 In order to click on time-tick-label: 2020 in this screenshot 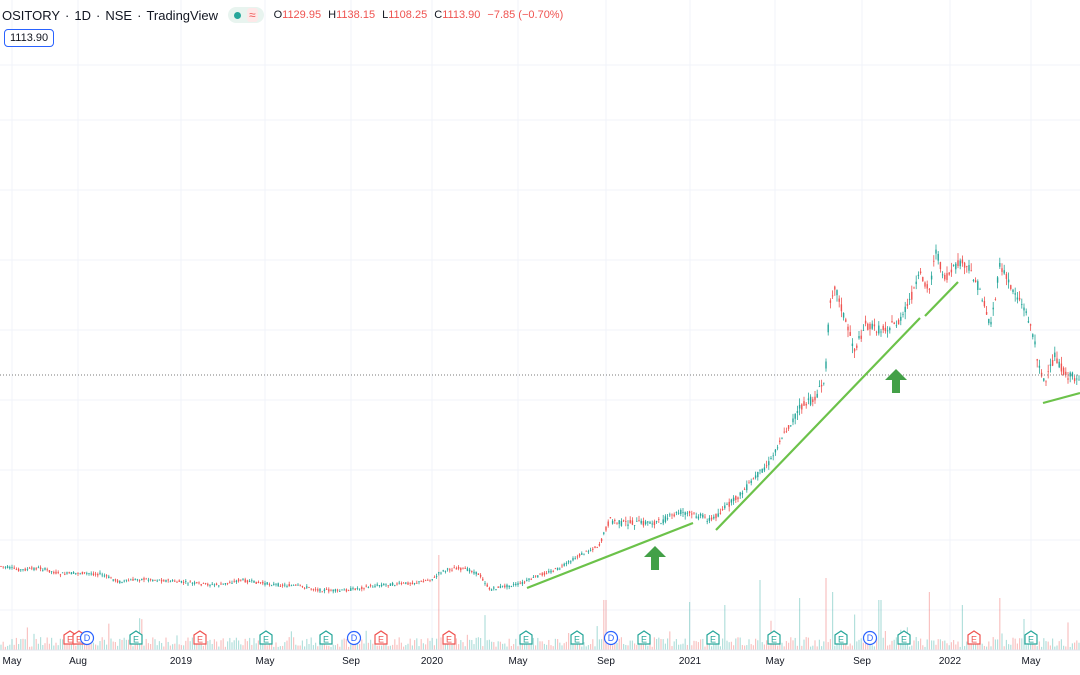, I will do `click(432, 661)`.